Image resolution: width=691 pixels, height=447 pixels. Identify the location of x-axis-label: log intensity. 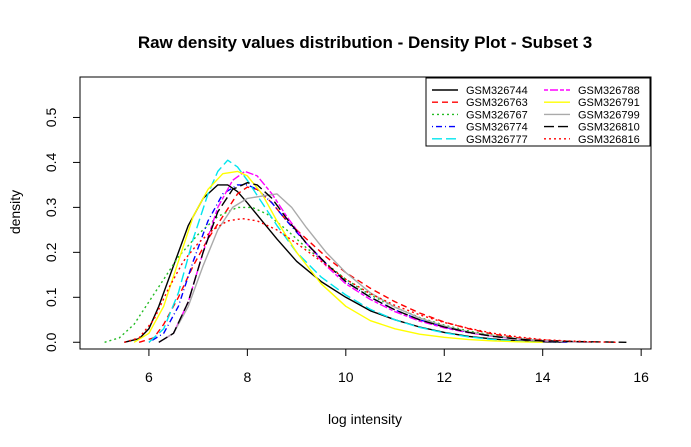
(365, 419).